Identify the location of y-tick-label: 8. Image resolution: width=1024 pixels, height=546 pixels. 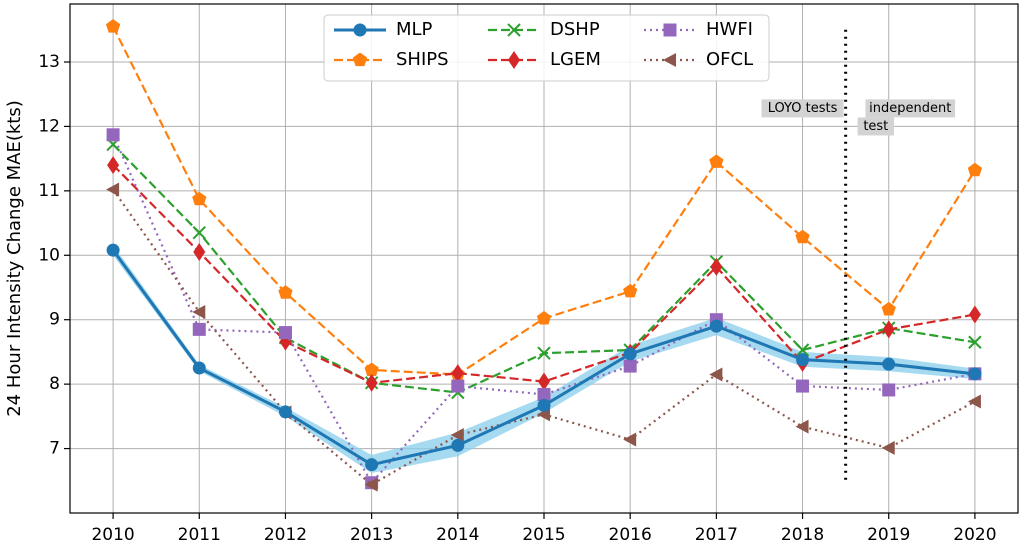
(54, 384).